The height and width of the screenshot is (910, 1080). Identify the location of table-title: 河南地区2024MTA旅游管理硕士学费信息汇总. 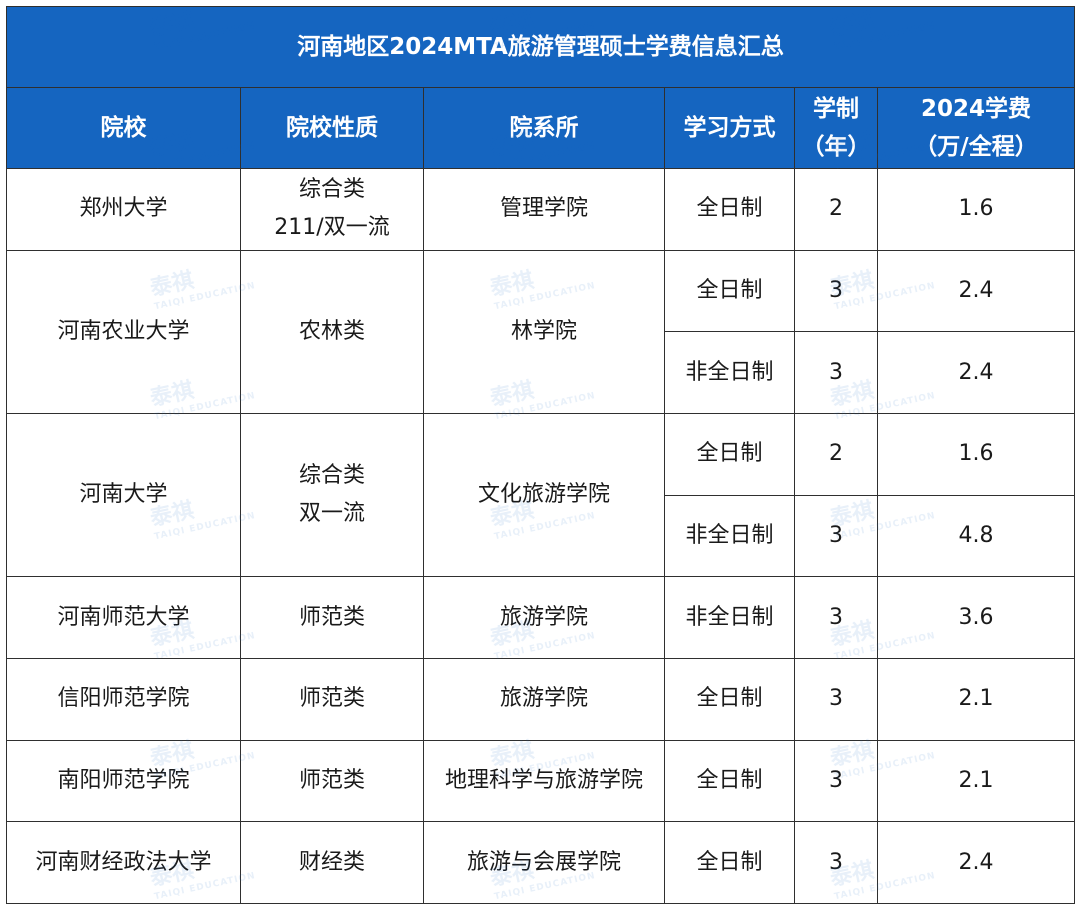
(540, 47).